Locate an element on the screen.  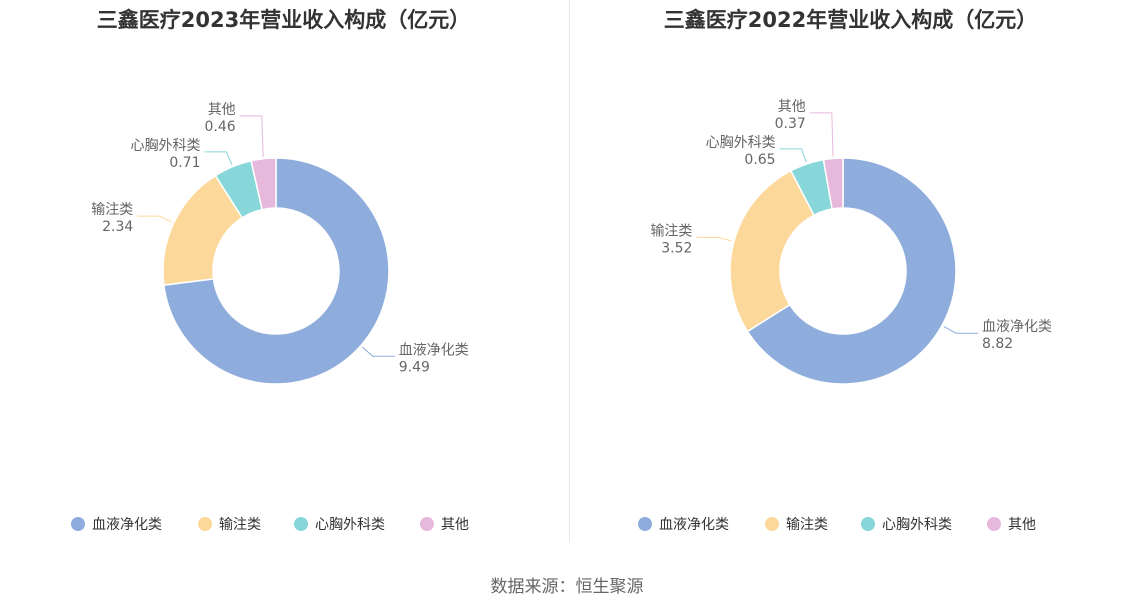
data-label-value-infusion-2022: 3.52 is located at coordinates (676, 248).